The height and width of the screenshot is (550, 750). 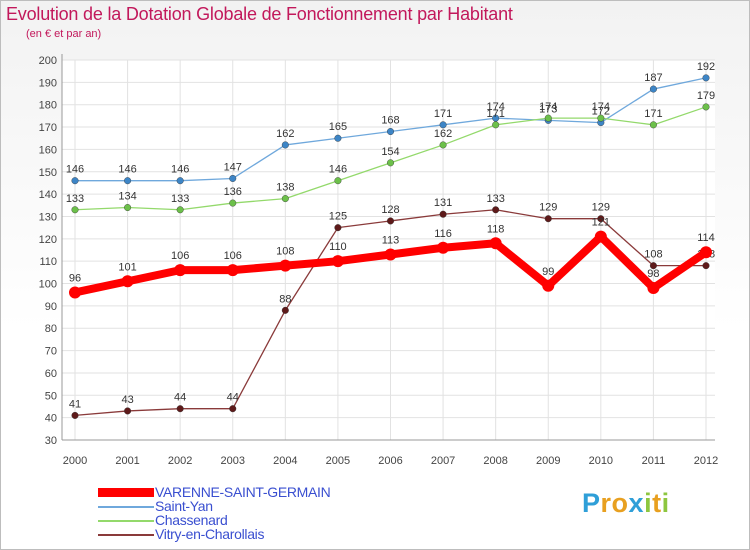 What do you see at coordinates (64, 34) in the screenshot?
I see `chart-subtitle: (en € et par an)` at bounding box center [64, 34].